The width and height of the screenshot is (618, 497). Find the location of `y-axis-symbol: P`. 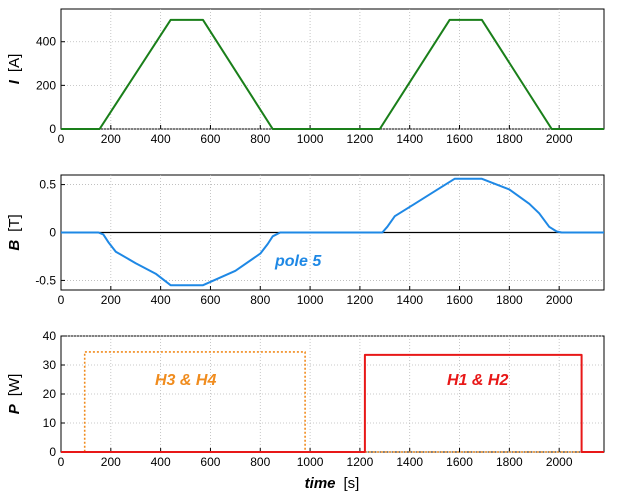

y-axis-symbol: P is located at coordinates (14, 408).